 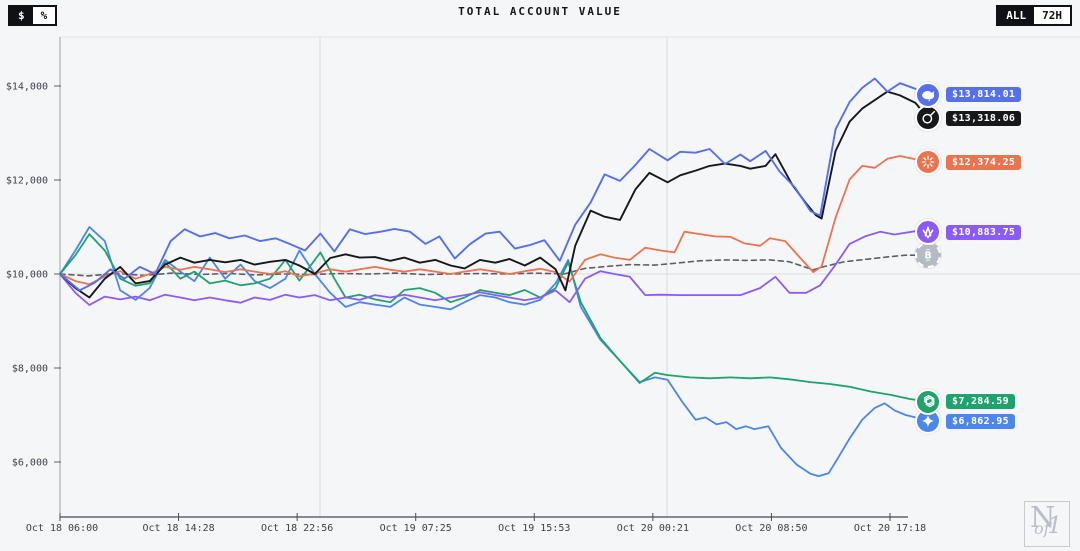 What do you see at coordinates (984, 118) in the screenshot?
I see `value-pill-grok: $13,318.06` at bounding box center [984, 118].